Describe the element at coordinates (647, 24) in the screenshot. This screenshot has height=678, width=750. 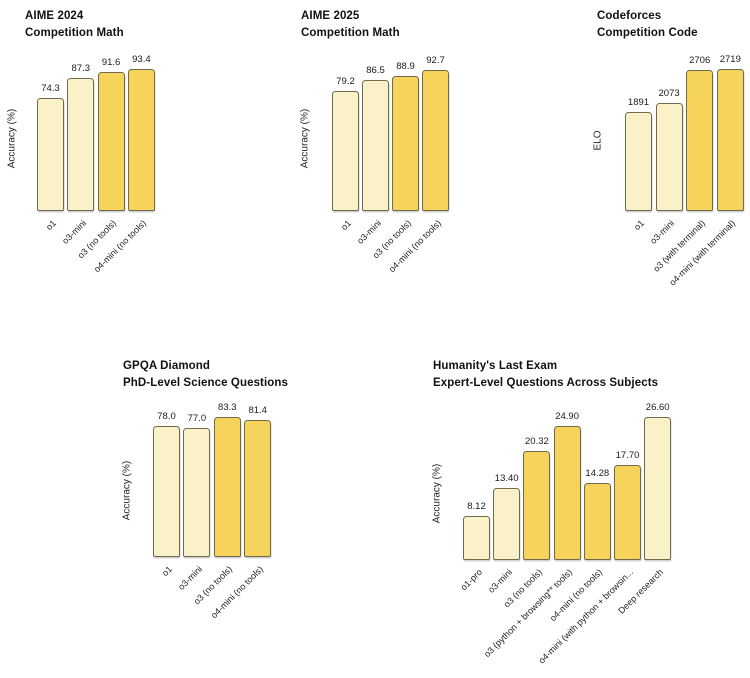
I see `chart-title: Codeforces Competition Code` at that location.